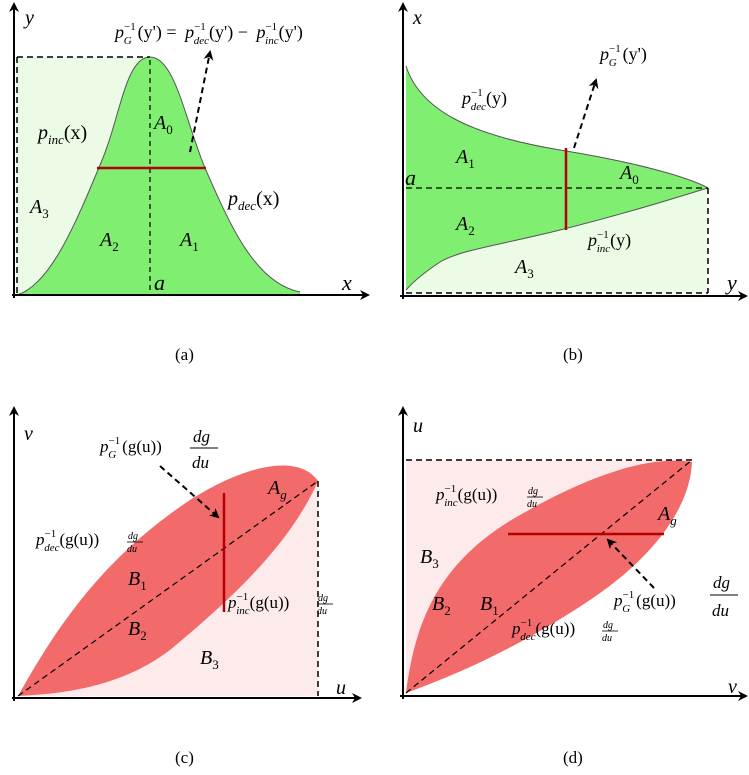  Describe the element at coordinates (209, 659) in the screenshot. I see `panel-c-label-B3: B3` at that location.